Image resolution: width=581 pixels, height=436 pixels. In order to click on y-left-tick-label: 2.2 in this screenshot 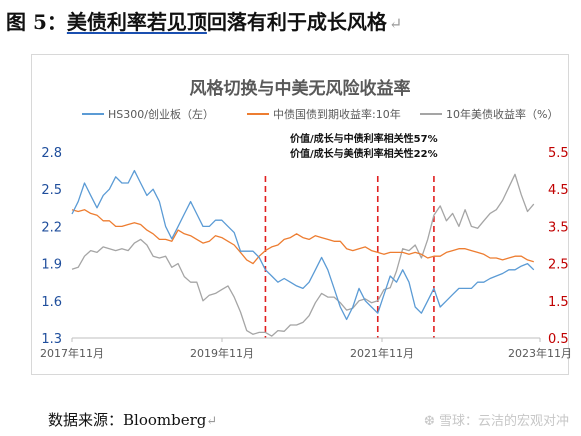, I will do `click(51, 227)`.